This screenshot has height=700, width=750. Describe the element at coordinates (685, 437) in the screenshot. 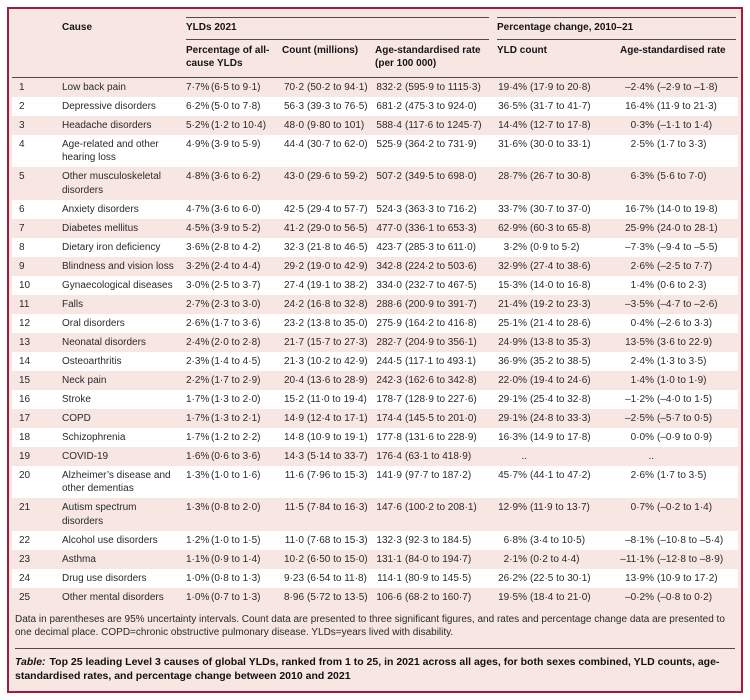

I see `value-uncertainty-interval: (–0·9 to 0·9)` at that location.